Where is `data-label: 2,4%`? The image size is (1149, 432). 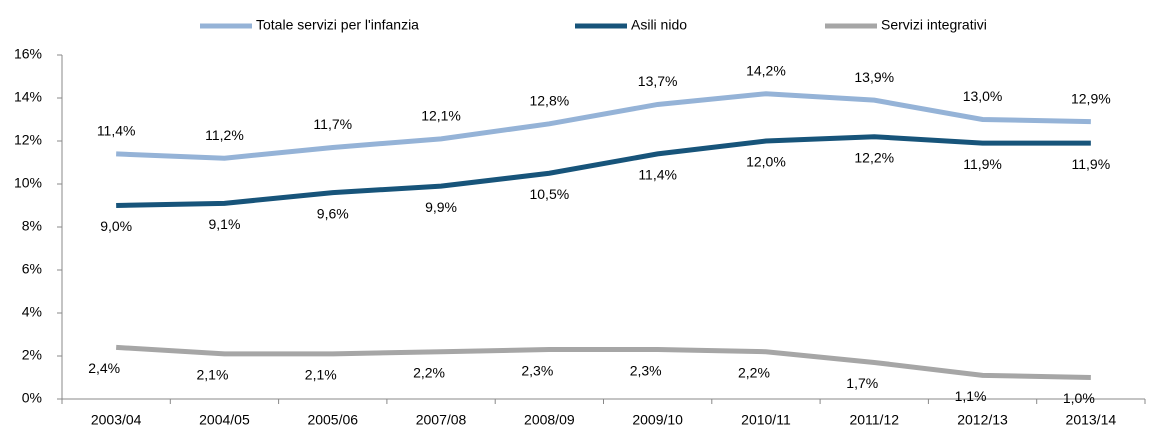 data-label: 2,4% is located at coordinates (104, 368).